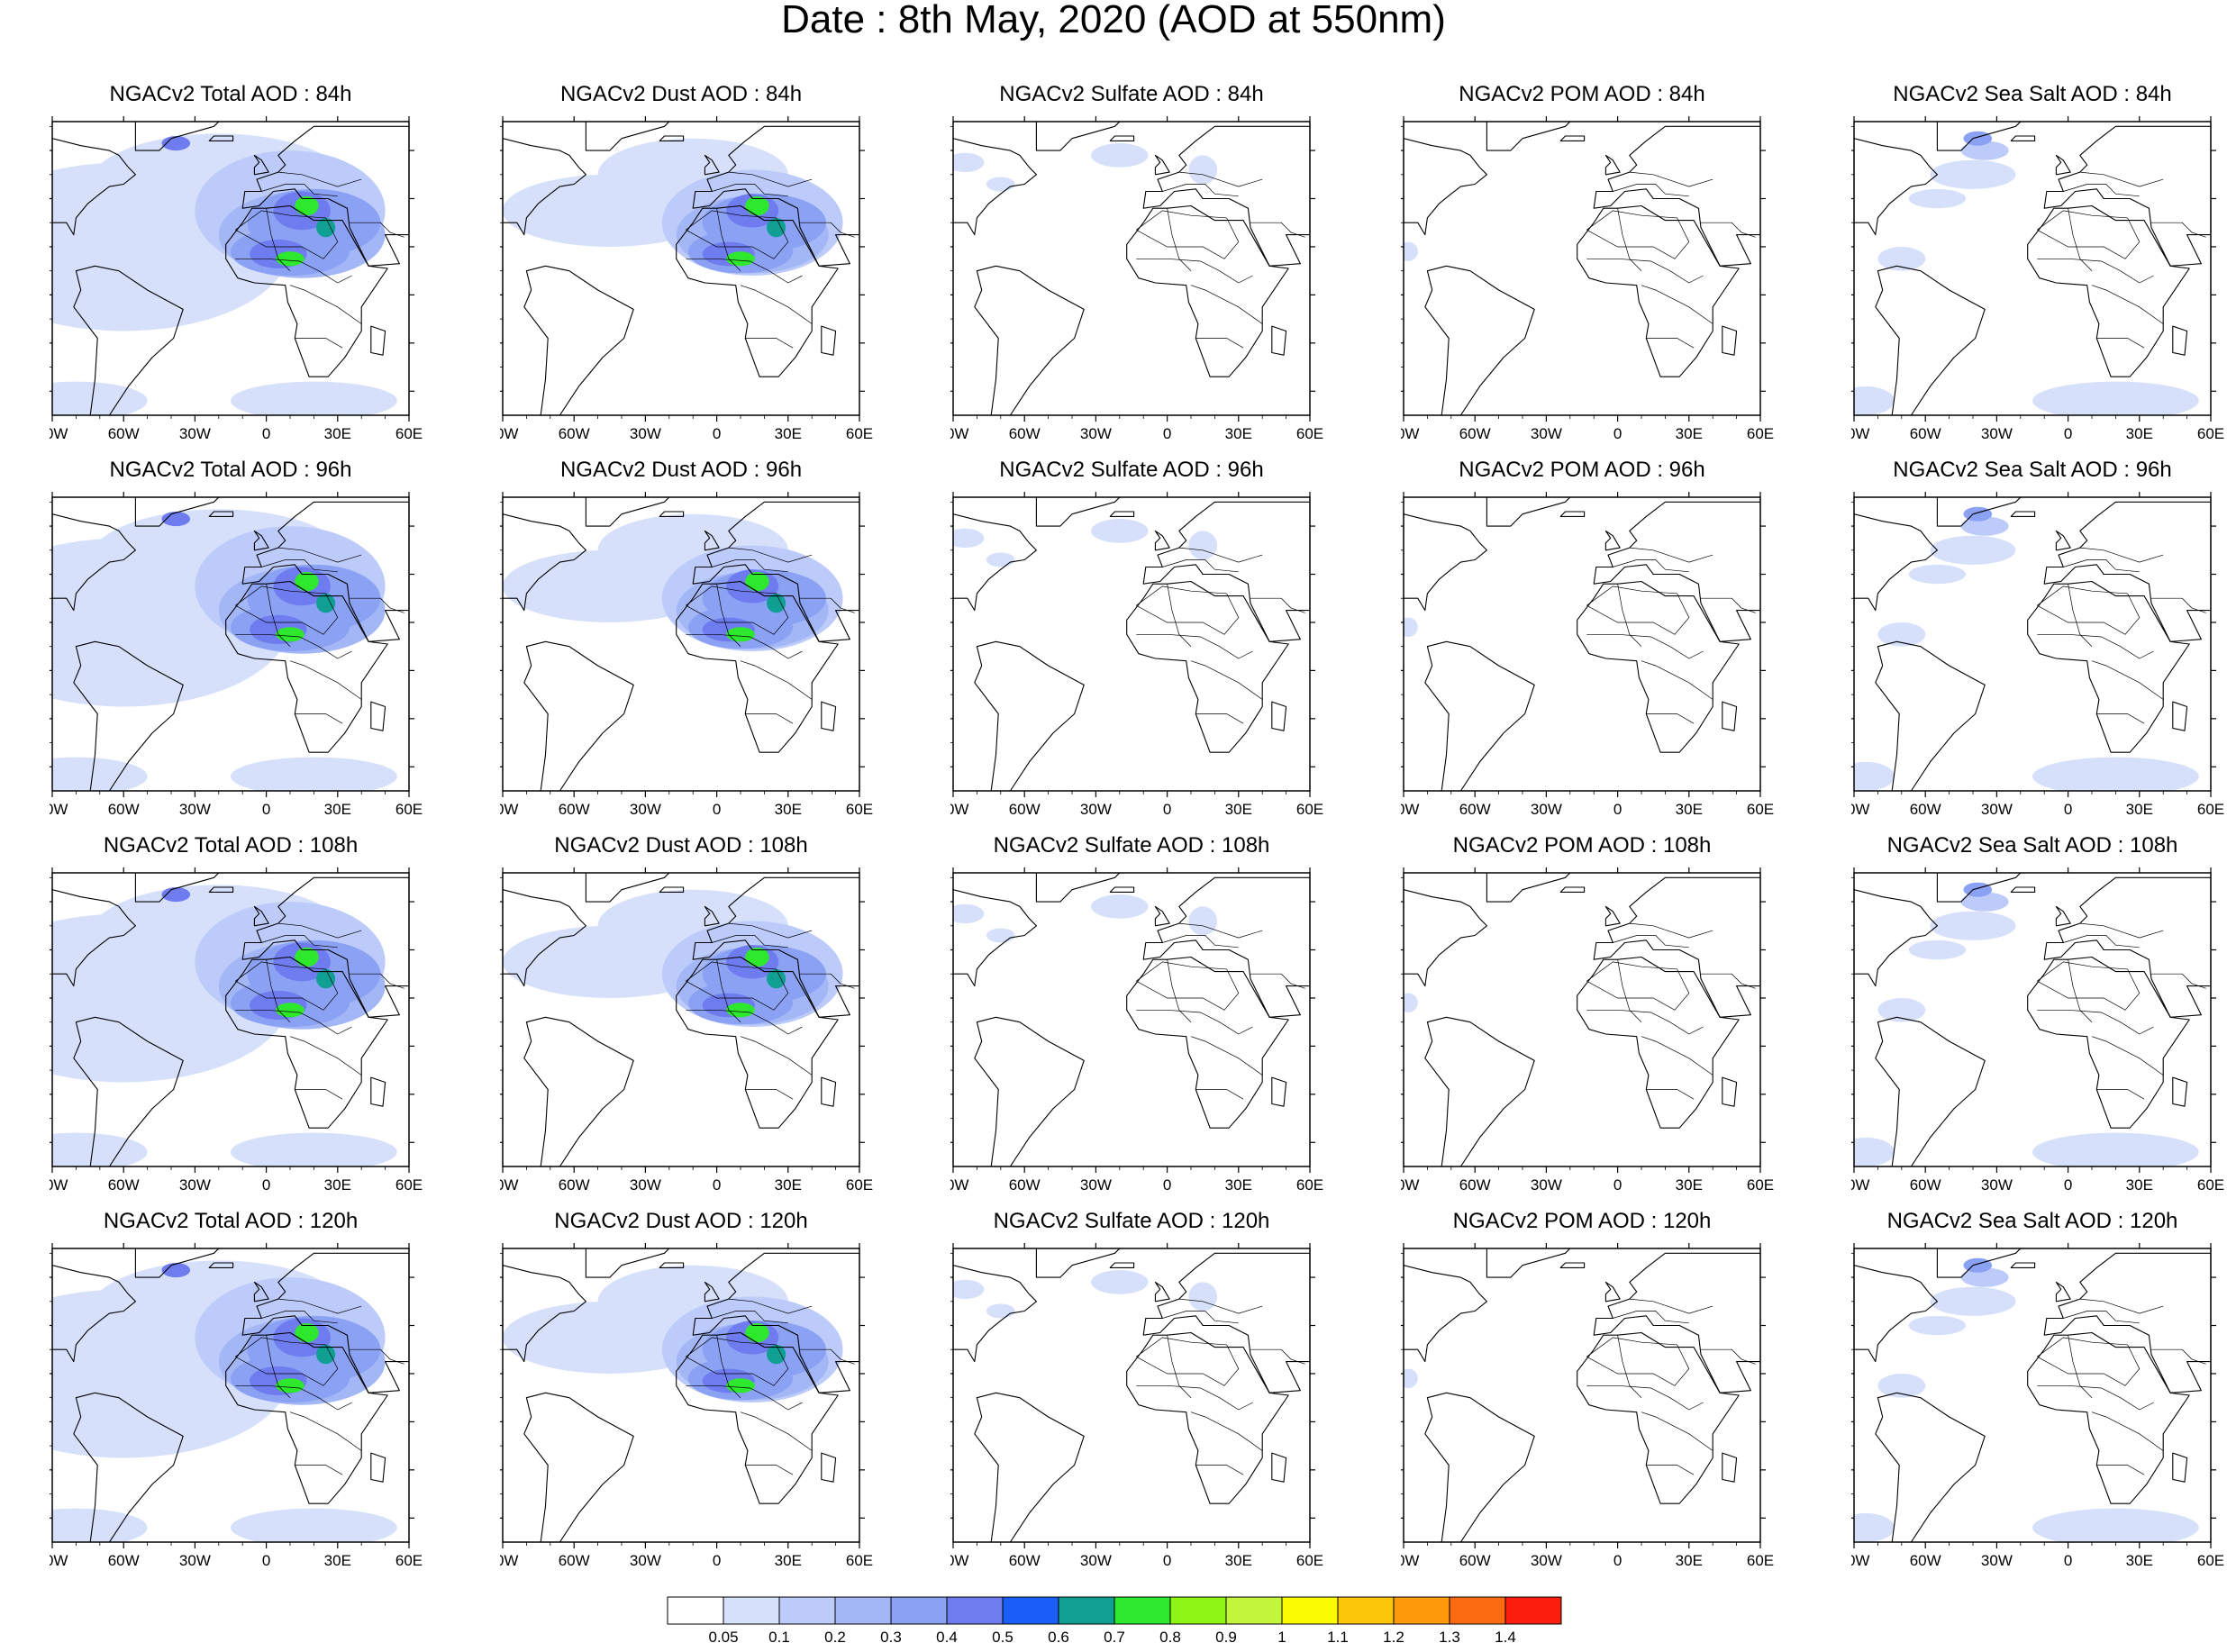 The height and width of the screenshot is (1652, 2227). What do you see at coordinates (124, 1185) in the screenshot?
I see `x-tick-label: 60W` at bounding box center [124, 1185].